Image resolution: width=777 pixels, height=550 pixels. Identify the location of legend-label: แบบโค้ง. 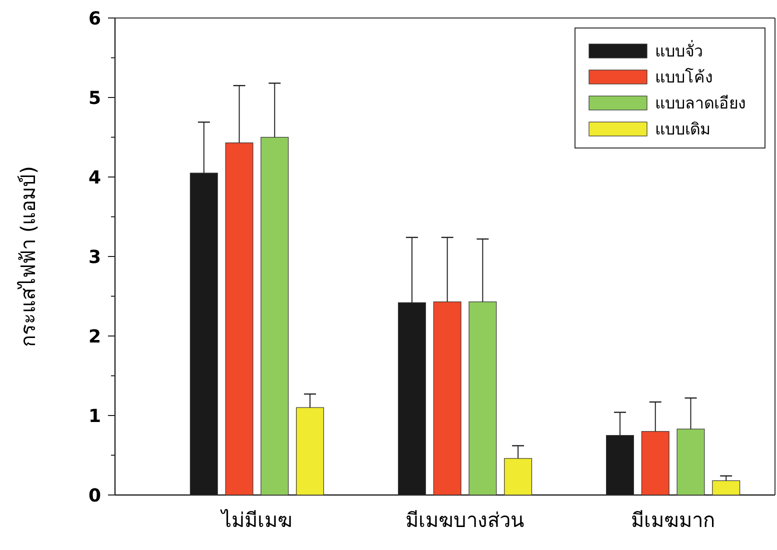
(684, 77).